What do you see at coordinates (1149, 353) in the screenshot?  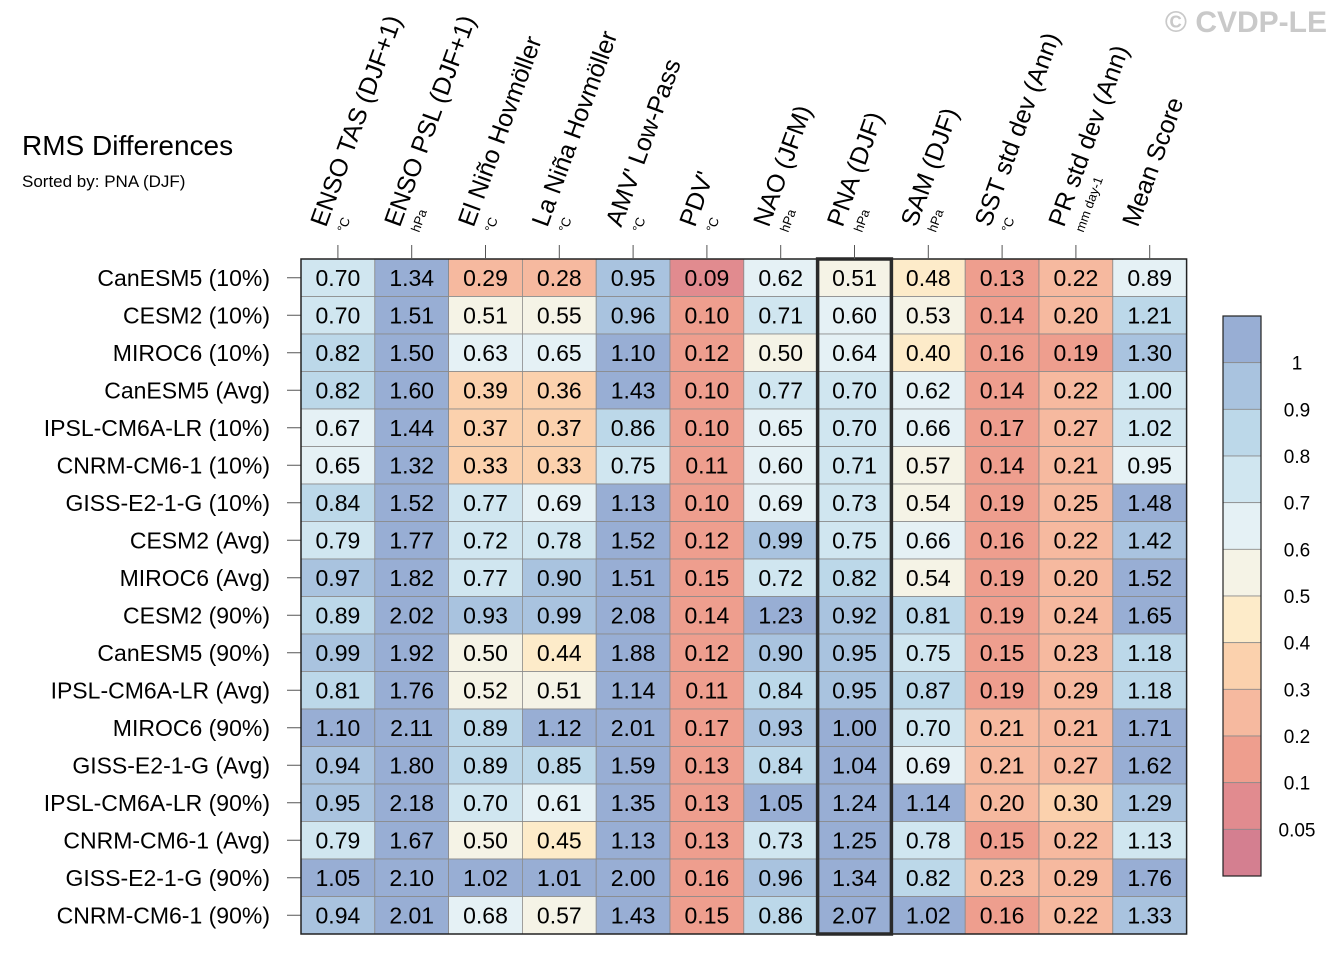 I see `cell-value: 1.30` at bounding box center [1149, 353].